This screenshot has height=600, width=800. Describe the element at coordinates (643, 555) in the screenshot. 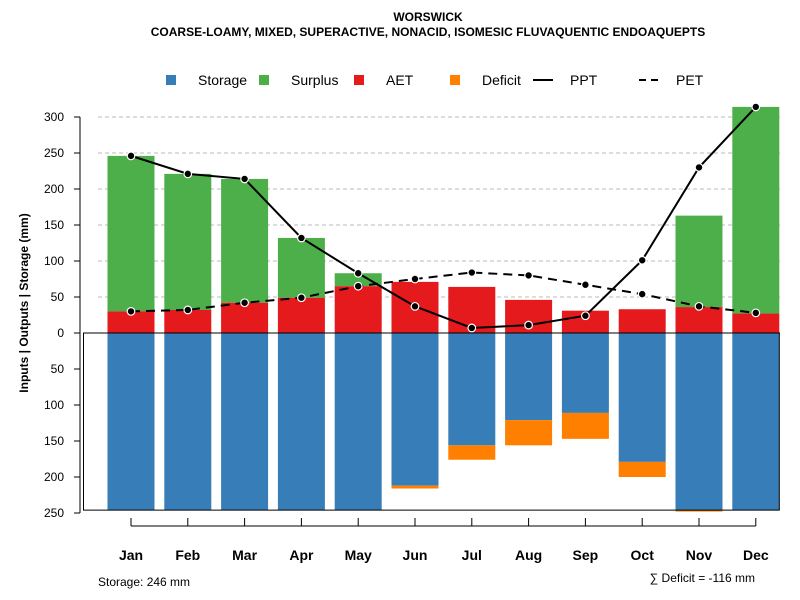

I see `x-tick-label: Oct` at that location.